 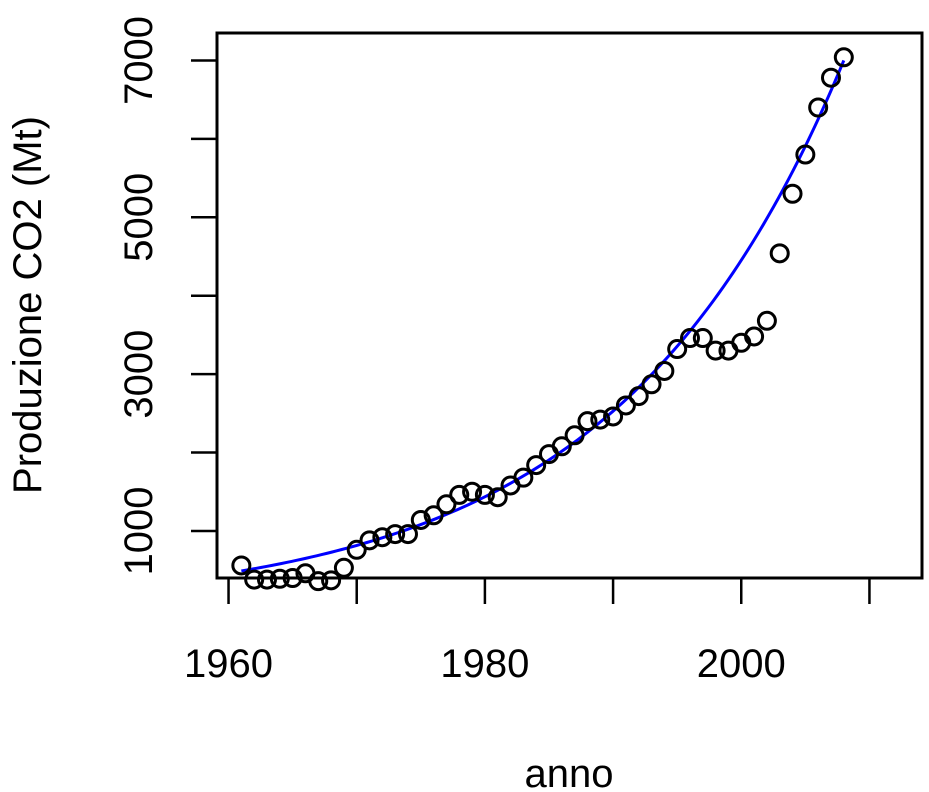 I want to click on y-tick-label: 3000, so click(x=139, y=374).